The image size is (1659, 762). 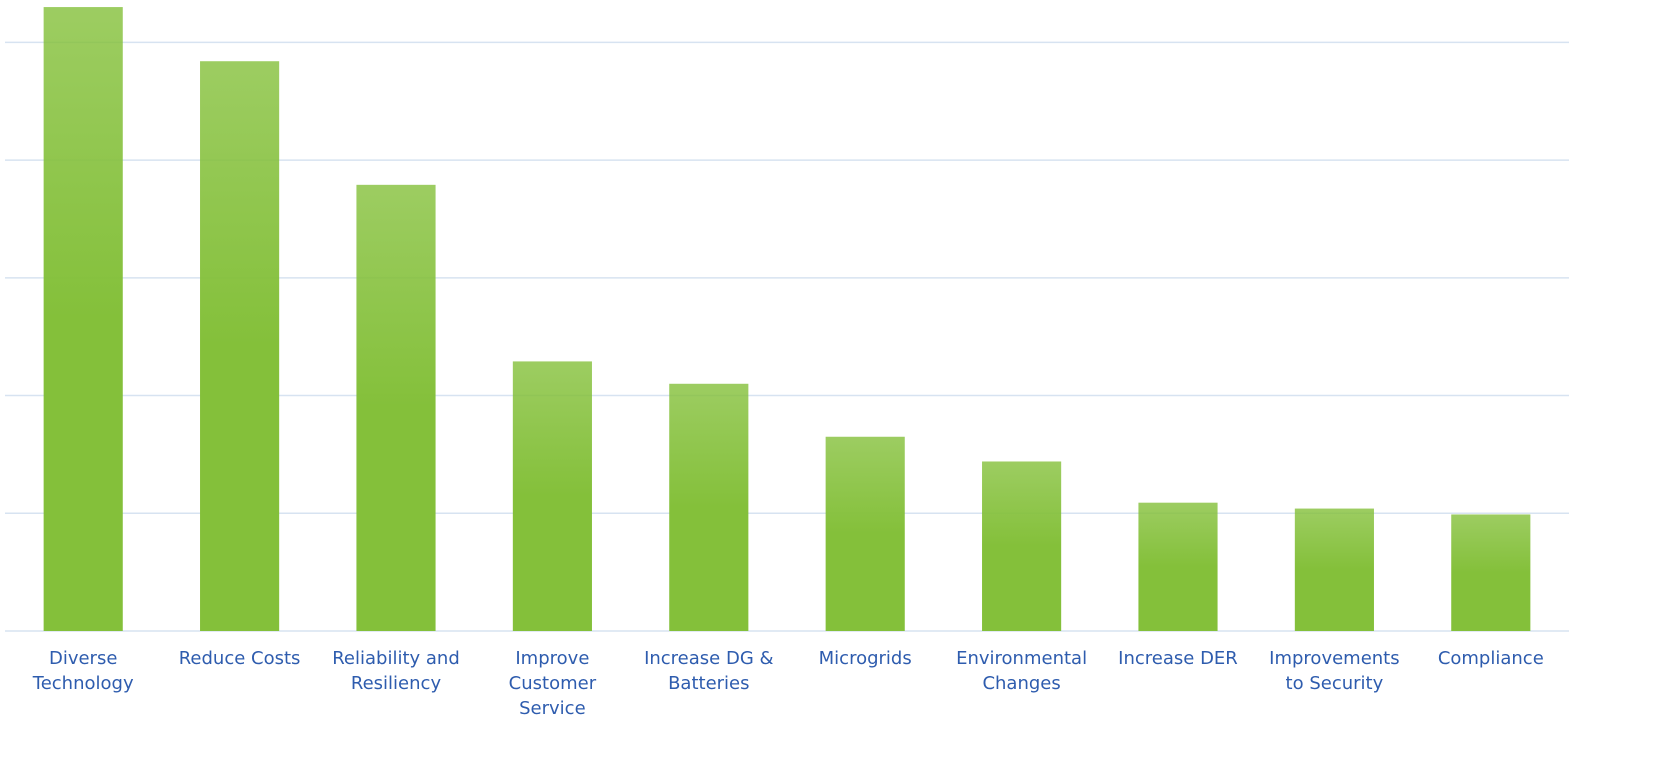 What do you see at coordinates (396, 671) in the screenshot?
I see `x-tick-label: Reliability and Resiliency` at bounding box center [396, 671].